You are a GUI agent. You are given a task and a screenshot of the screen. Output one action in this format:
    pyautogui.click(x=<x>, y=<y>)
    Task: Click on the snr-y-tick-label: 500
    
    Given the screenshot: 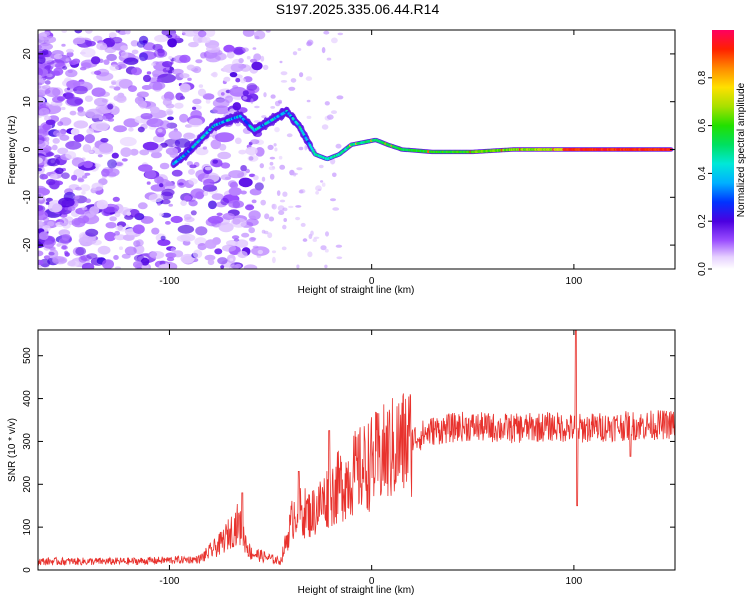 What is the action you would take?
    pyautogui.click(x=27, y=355)
    